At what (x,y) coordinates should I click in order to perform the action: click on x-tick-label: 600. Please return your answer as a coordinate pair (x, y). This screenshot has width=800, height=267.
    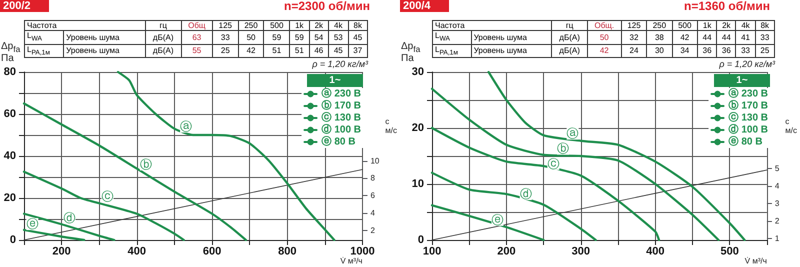
    Looking at the image, I should click on (212, 252).